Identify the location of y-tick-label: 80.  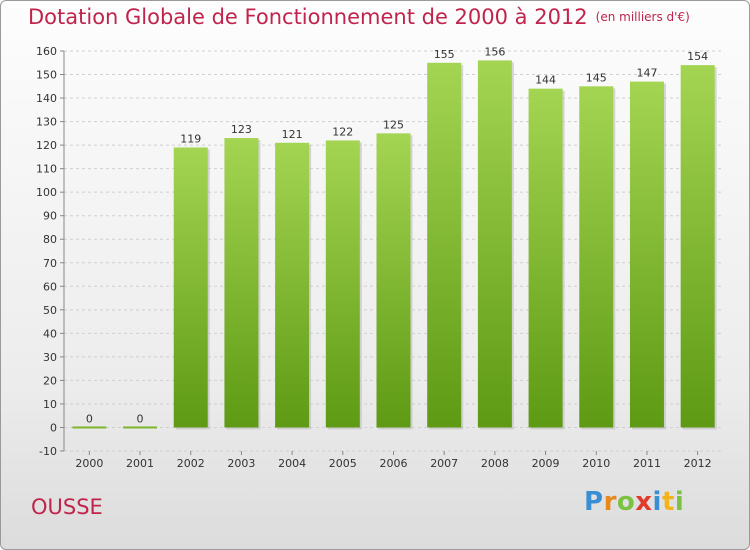
(50, 239).